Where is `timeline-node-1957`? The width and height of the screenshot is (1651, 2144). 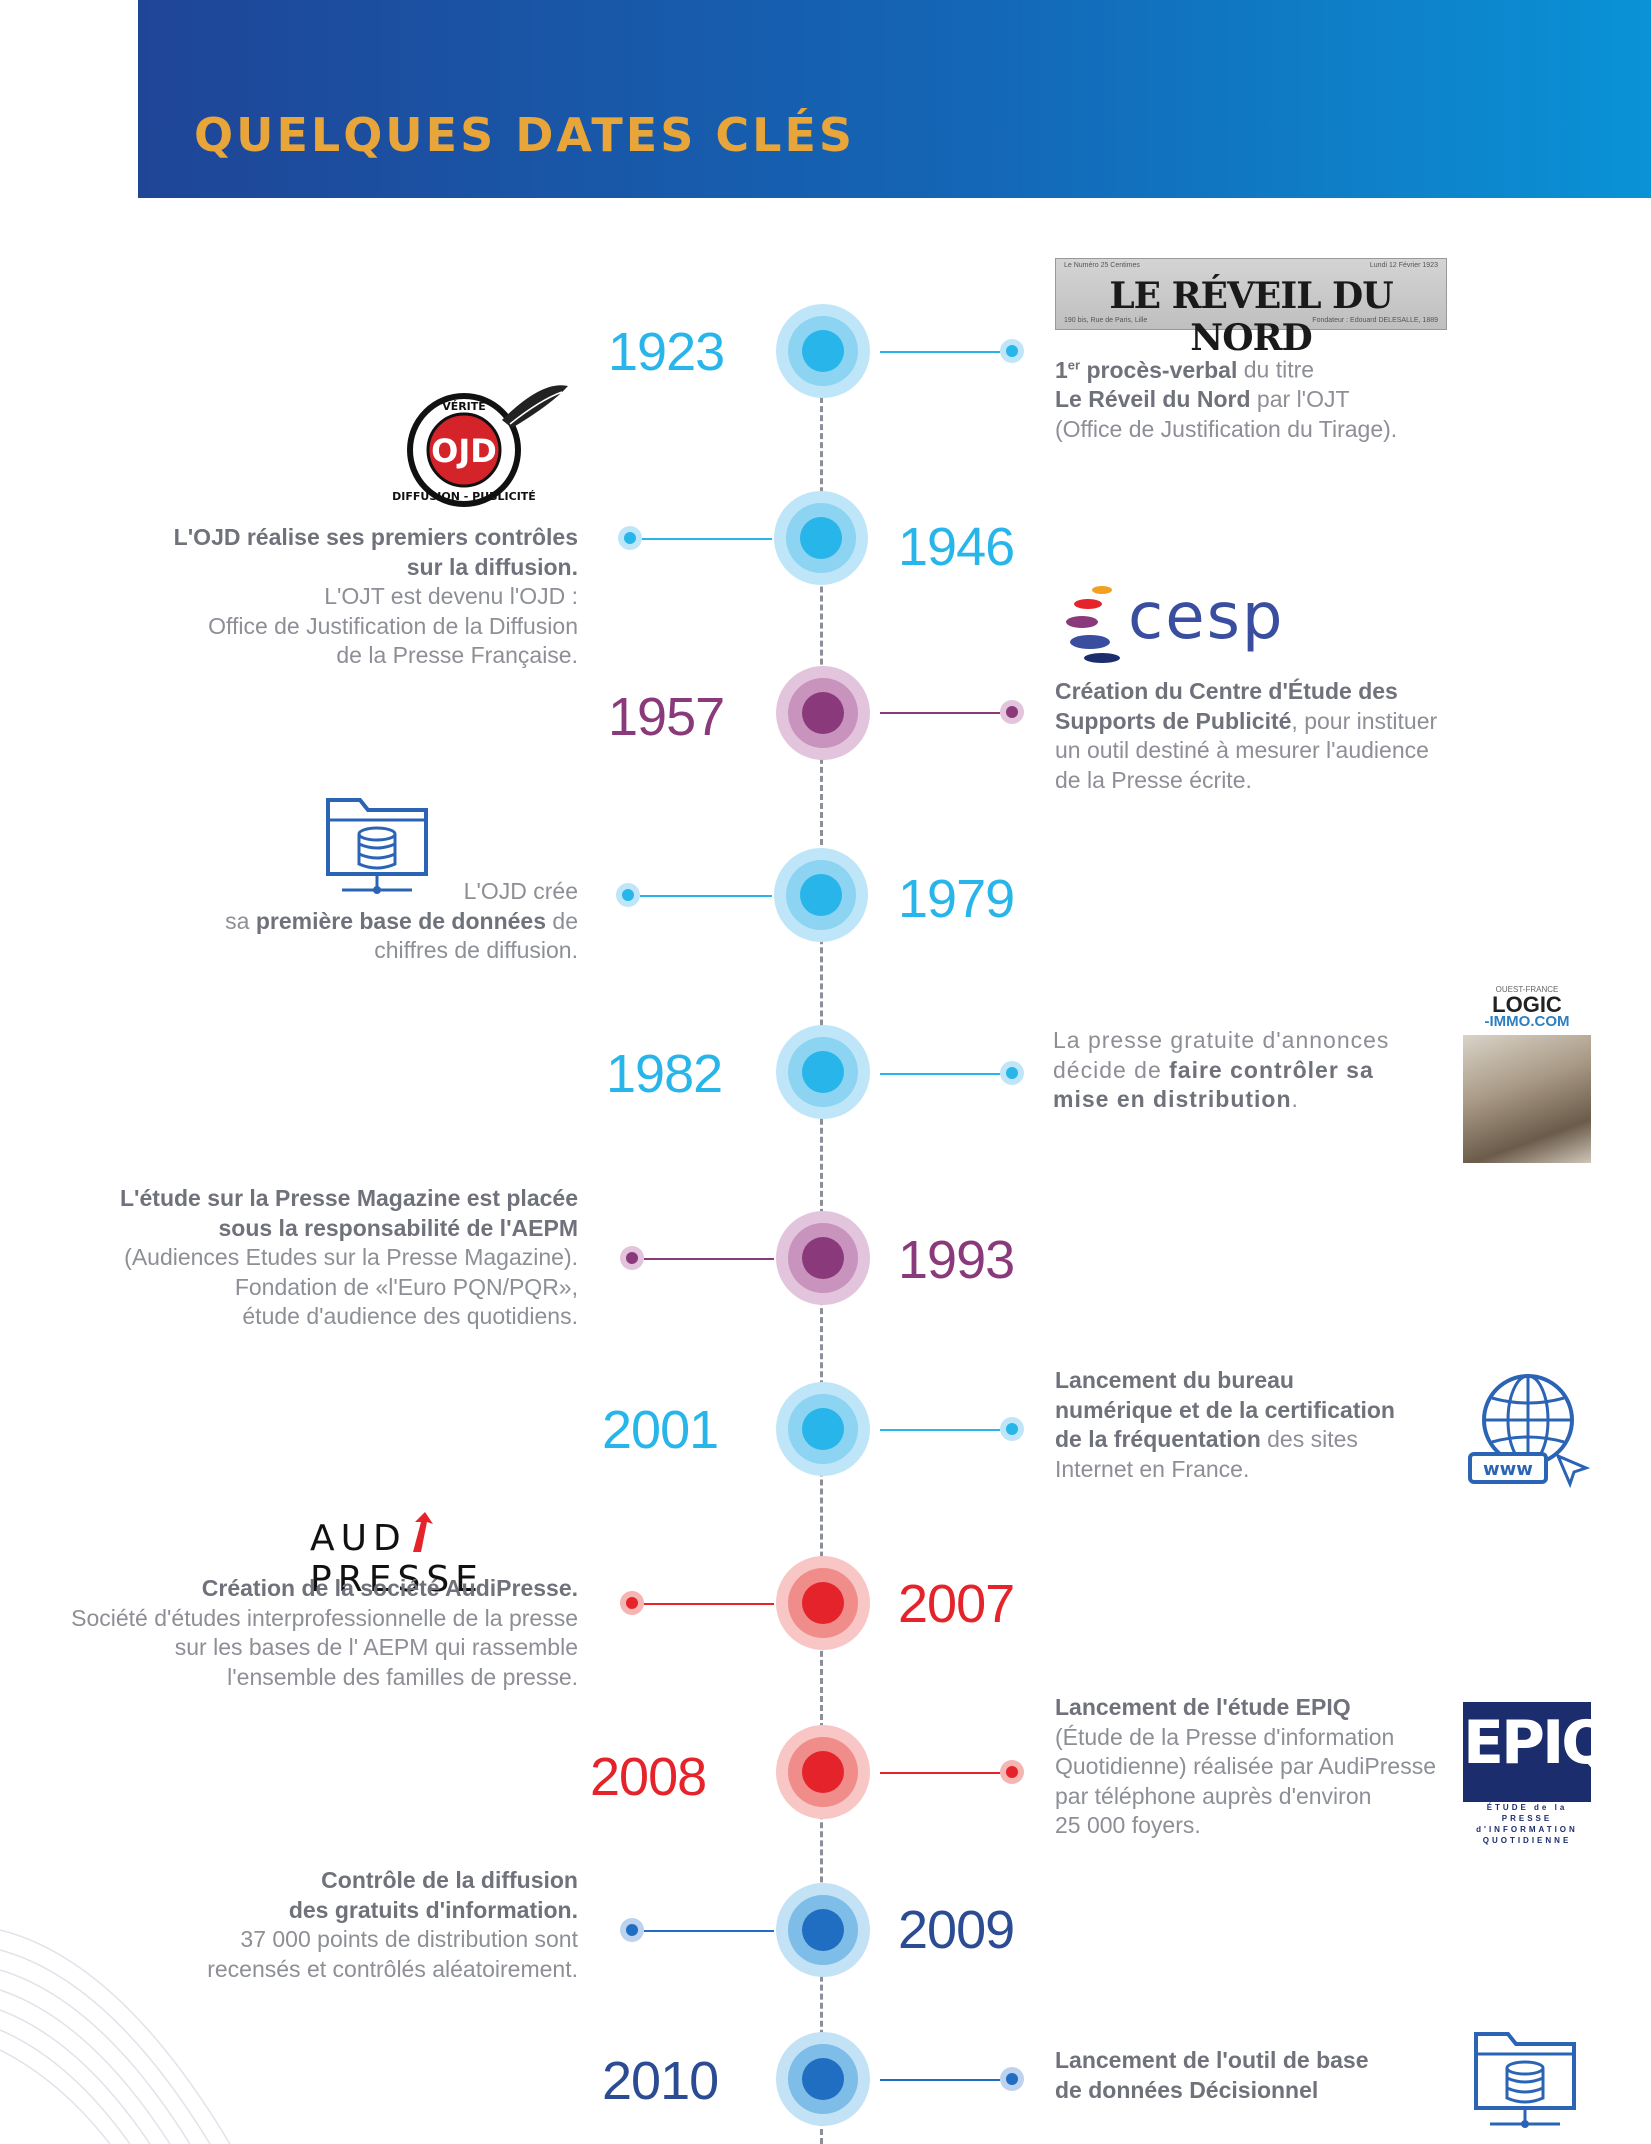 timeline-node-1957 is located at coordinates (823, 713).